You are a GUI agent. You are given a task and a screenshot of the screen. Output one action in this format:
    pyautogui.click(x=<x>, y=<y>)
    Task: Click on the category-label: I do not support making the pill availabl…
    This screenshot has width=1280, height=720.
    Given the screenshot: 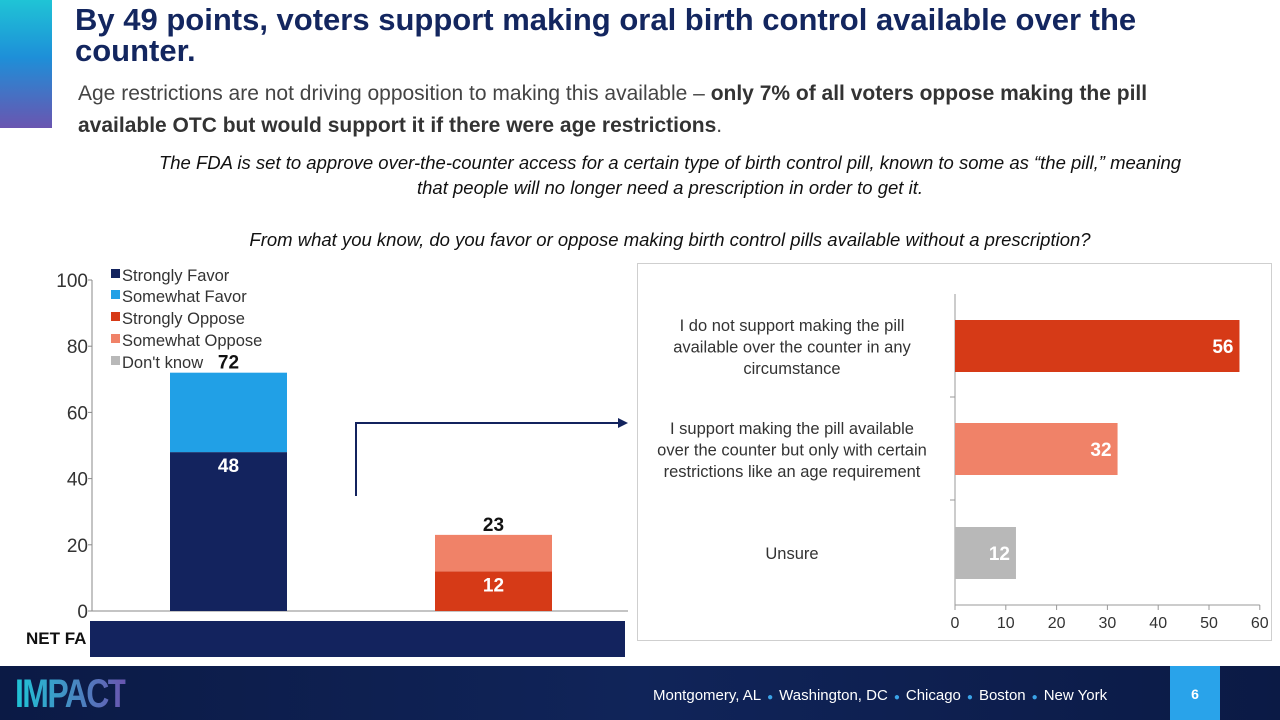 What is the action you would take?
    pyautogui.click(x=792, y=347)
    